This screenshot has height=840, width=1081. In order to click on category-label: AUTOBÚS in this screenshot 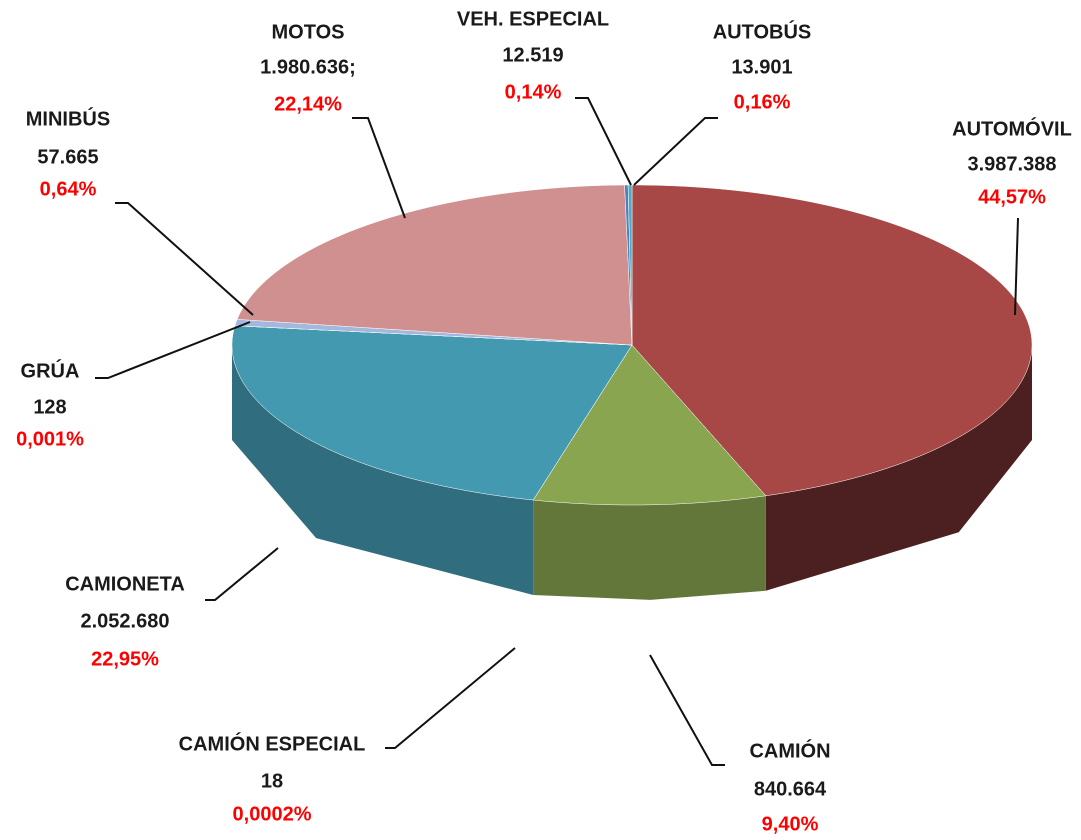, I will do `click(762, 31)`.